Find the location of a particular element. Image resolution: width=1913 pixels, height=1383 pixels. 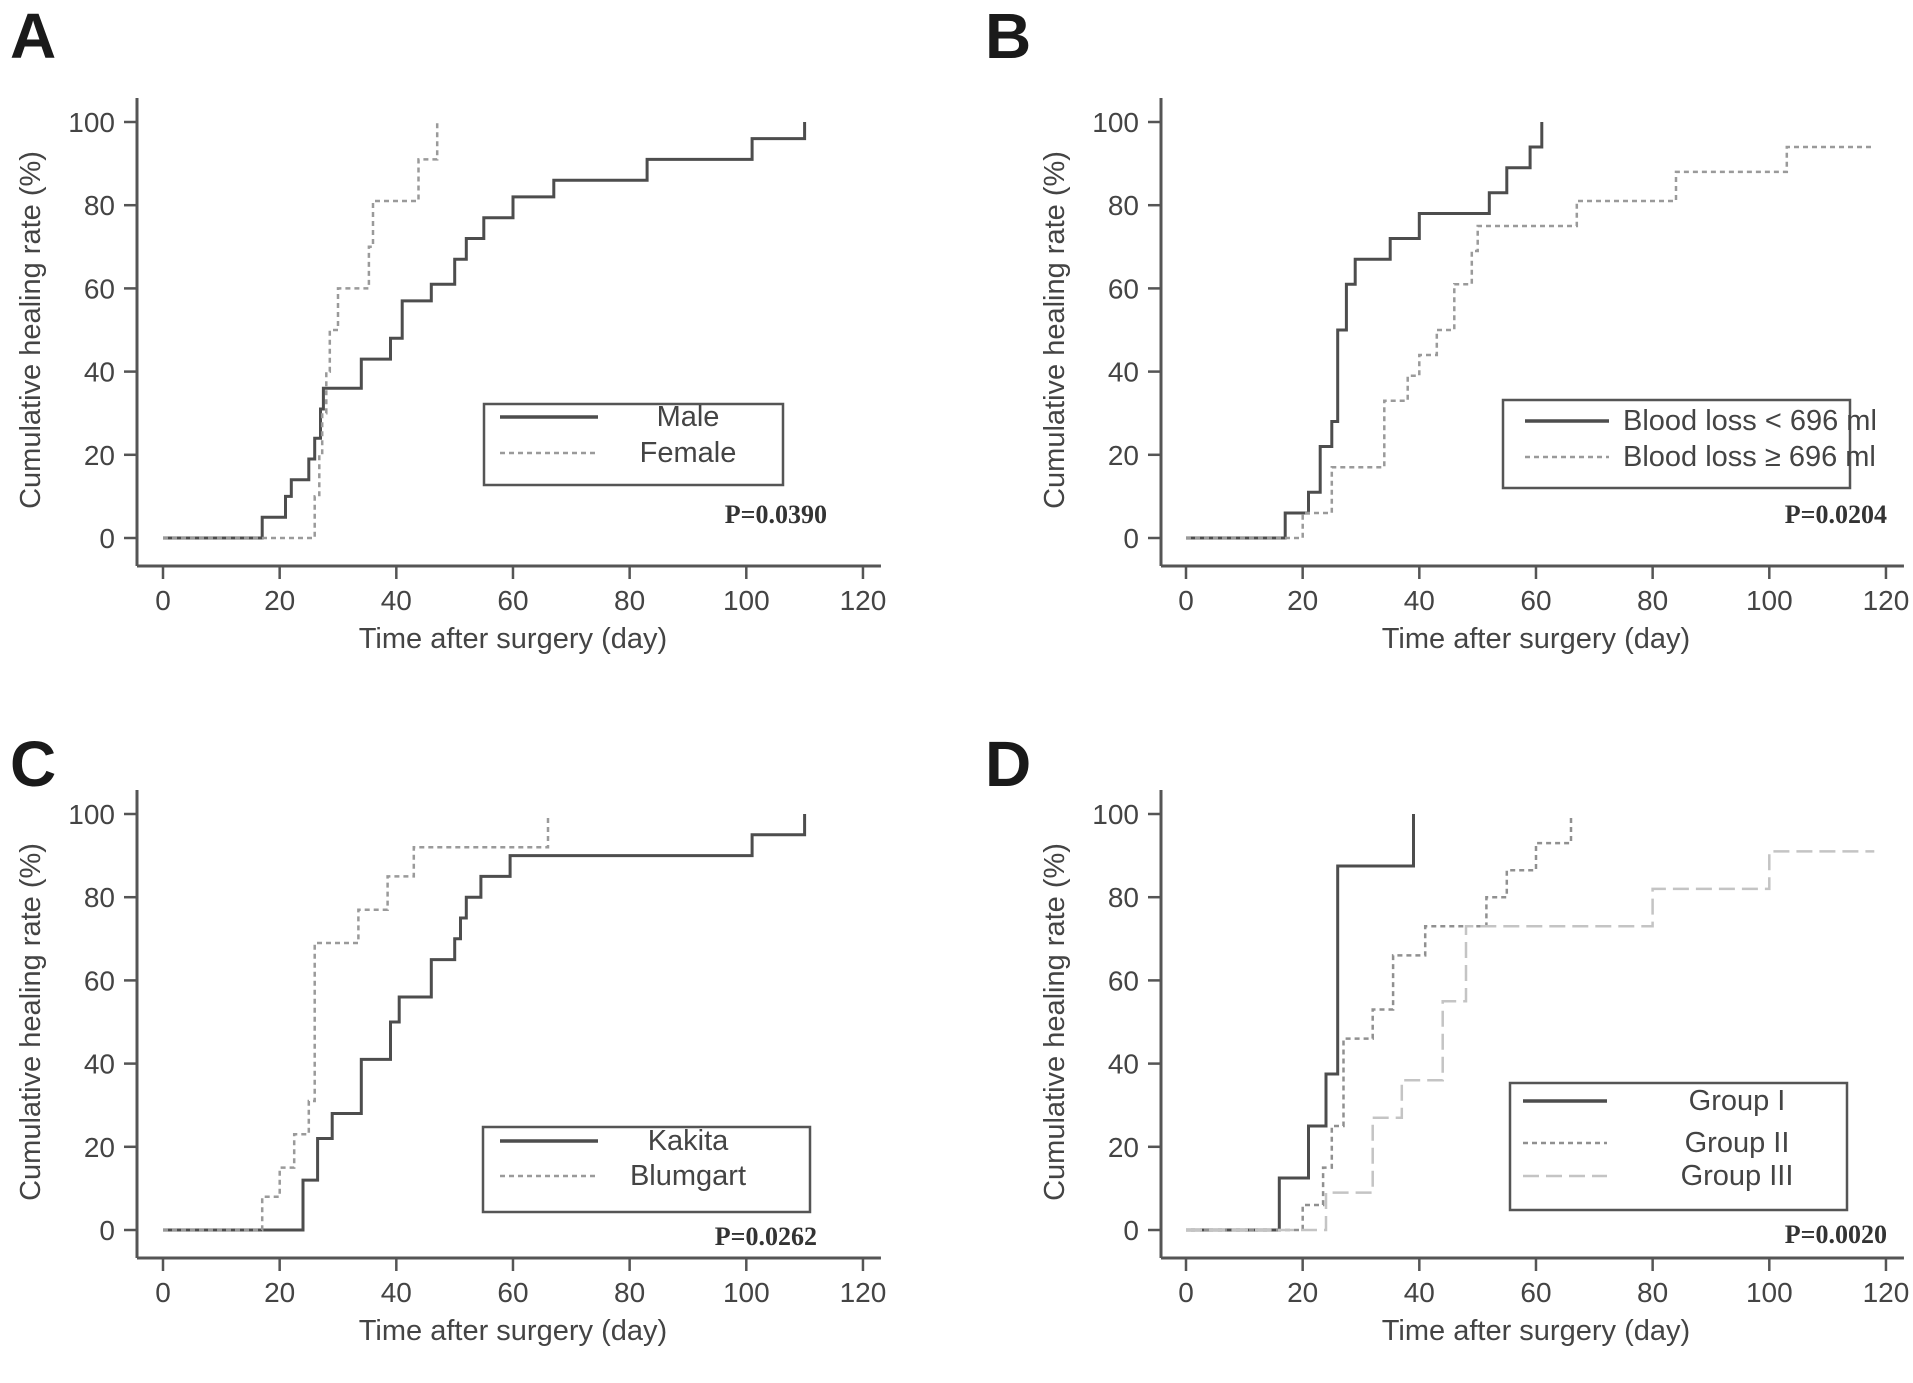

legend-label-blood-loss-696-ml: Blood loss ≥ 696 ml is located at coordinates (1749, 457).